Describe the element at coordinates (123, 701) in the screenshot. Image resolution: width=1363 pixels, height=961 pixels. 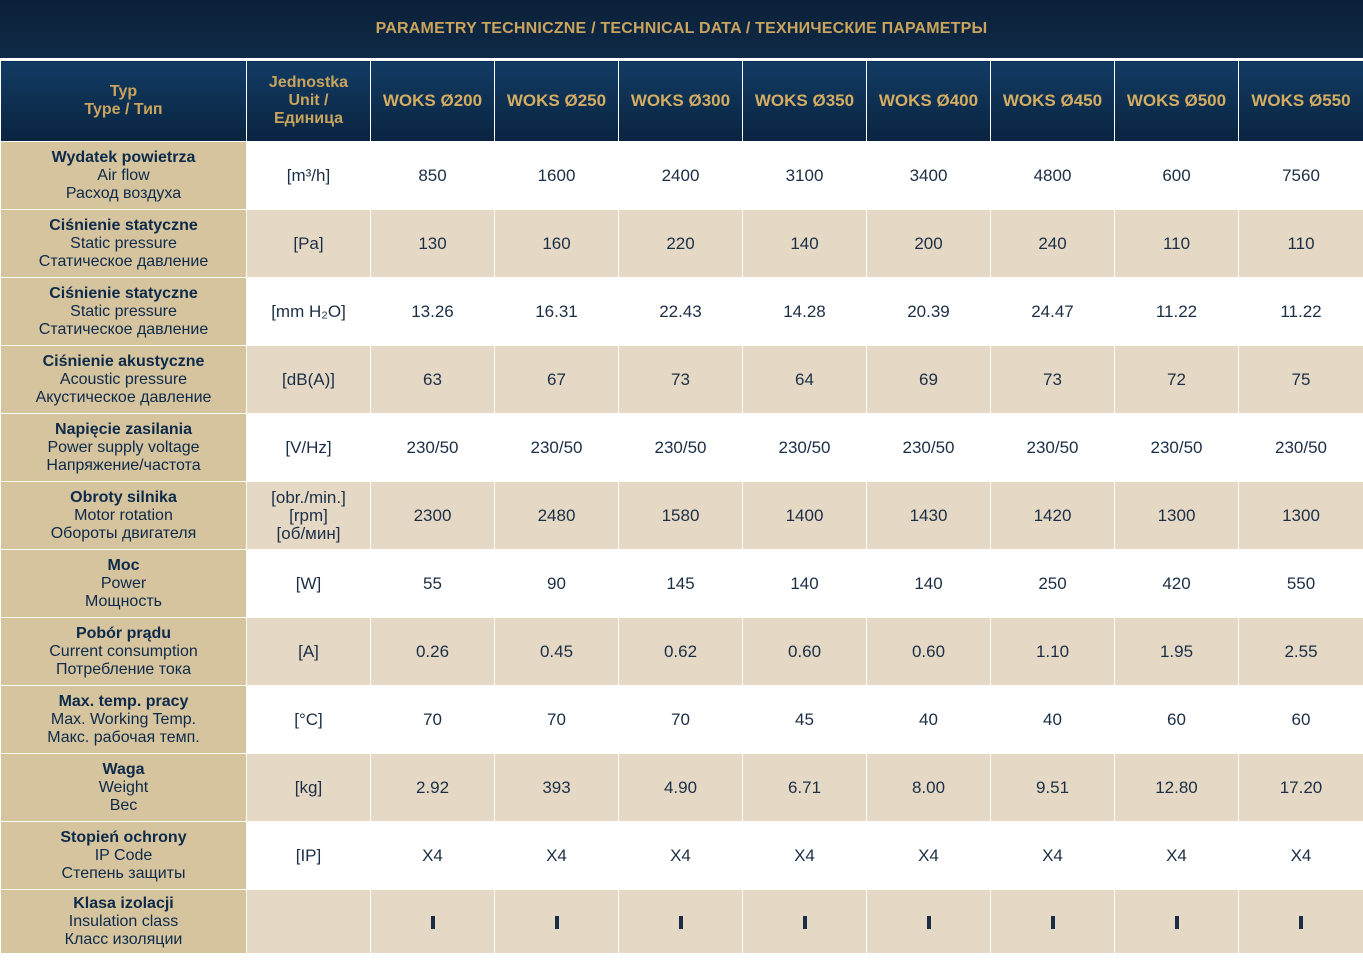
I see `parameter-label-pl: Max. temp. pracy` at that location.